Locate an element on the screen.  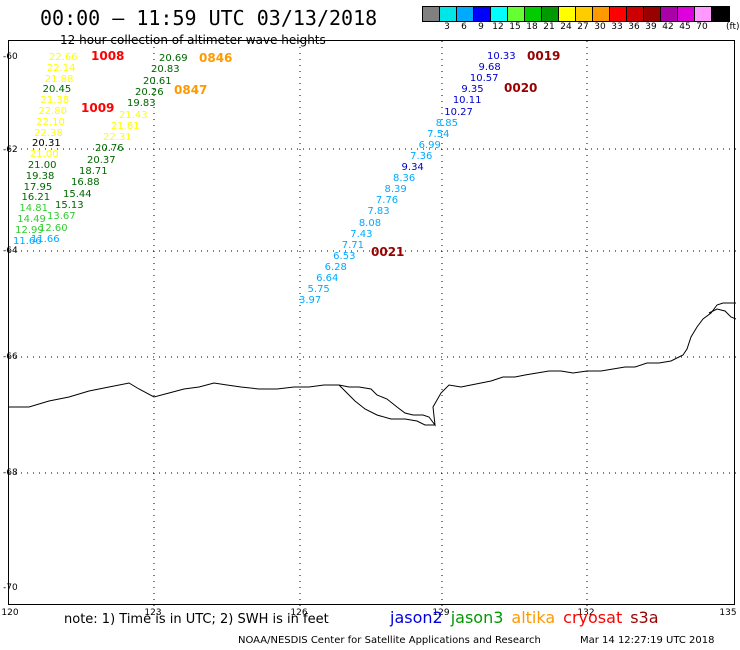
swh-value: 22.10 is located at coordinates (50, 122).